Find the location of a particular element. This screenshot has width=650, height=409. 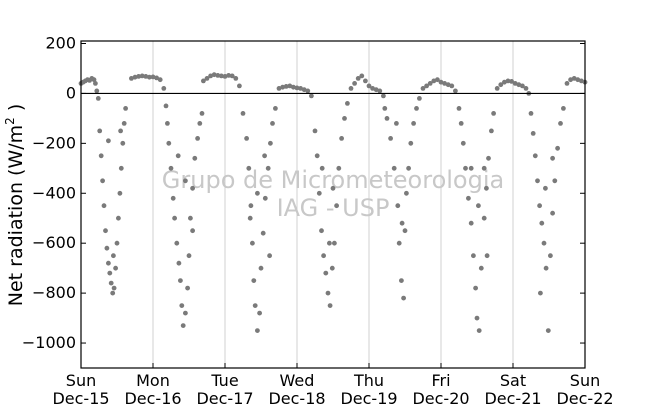

y-tick-label: −200 is located at coordinates (54, 142).